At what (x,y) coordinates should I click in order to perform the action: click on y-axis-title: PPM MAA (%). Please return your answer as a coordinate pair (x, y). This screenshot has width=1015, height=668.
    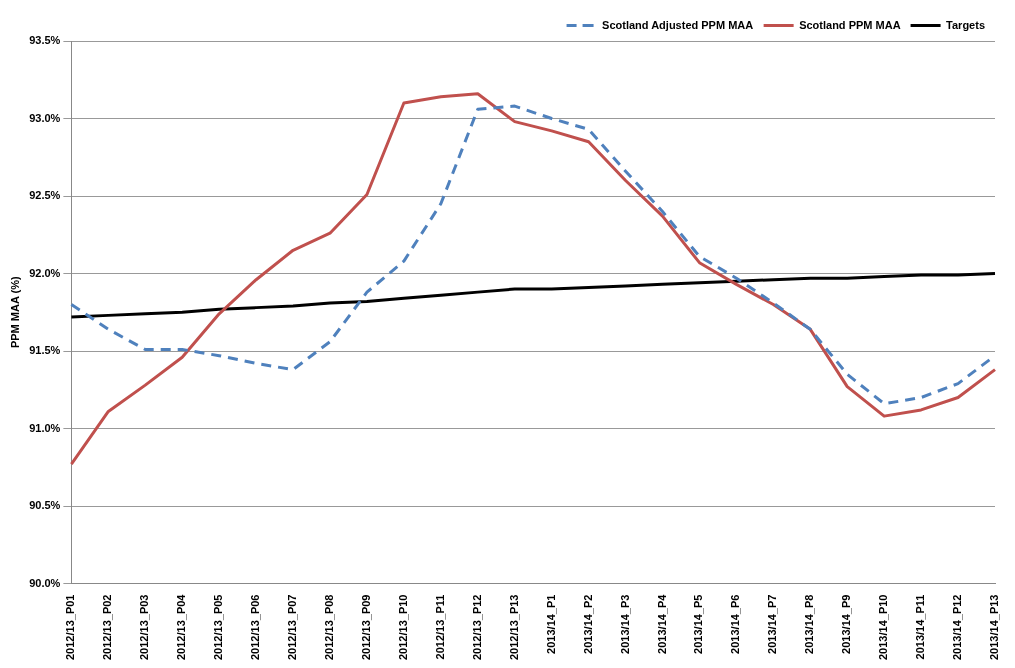
    Looking at the image, I should click on (14, 312).